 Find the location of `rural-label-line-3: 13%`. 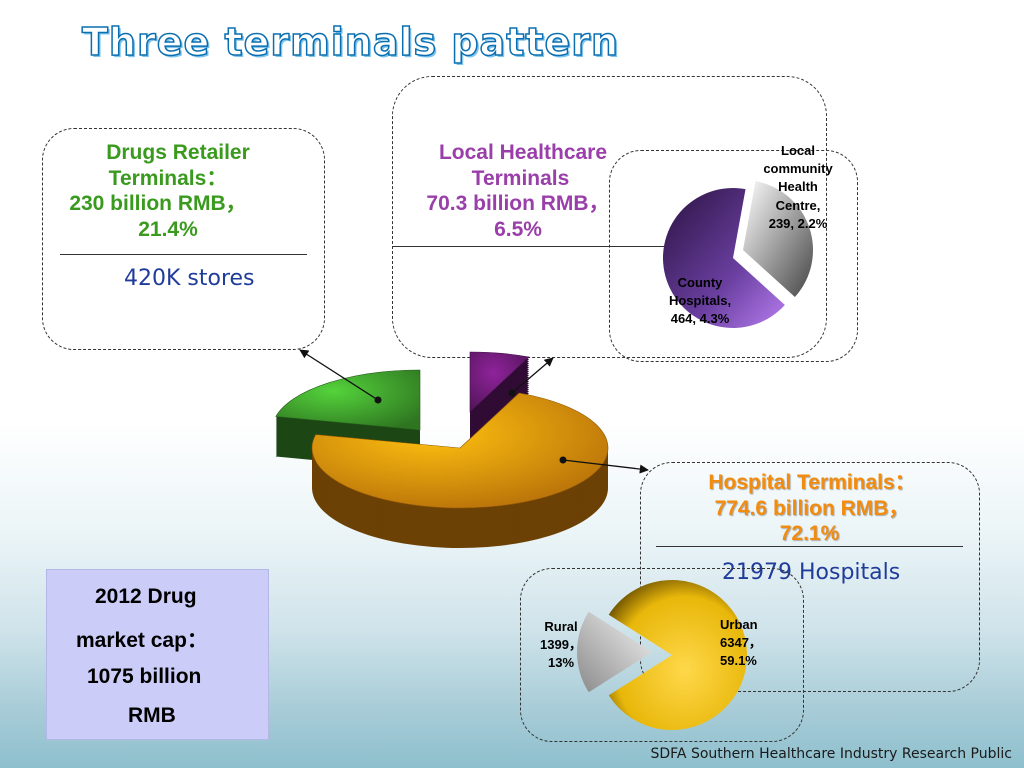

rural-label-line-3: 13% is located at coordinates (561, 663).